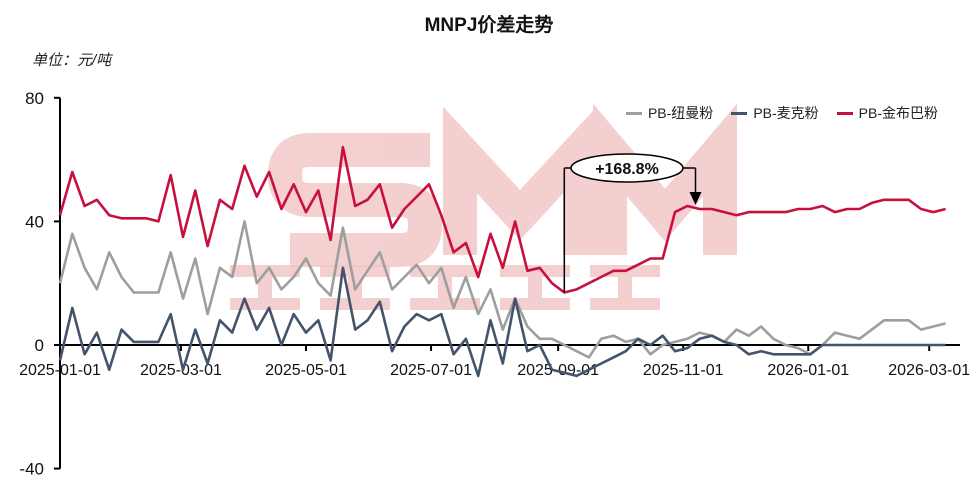 This screenshot has height=488, width=978. I want to click on legend-label: PB-麦克粉, so click(786, 113).